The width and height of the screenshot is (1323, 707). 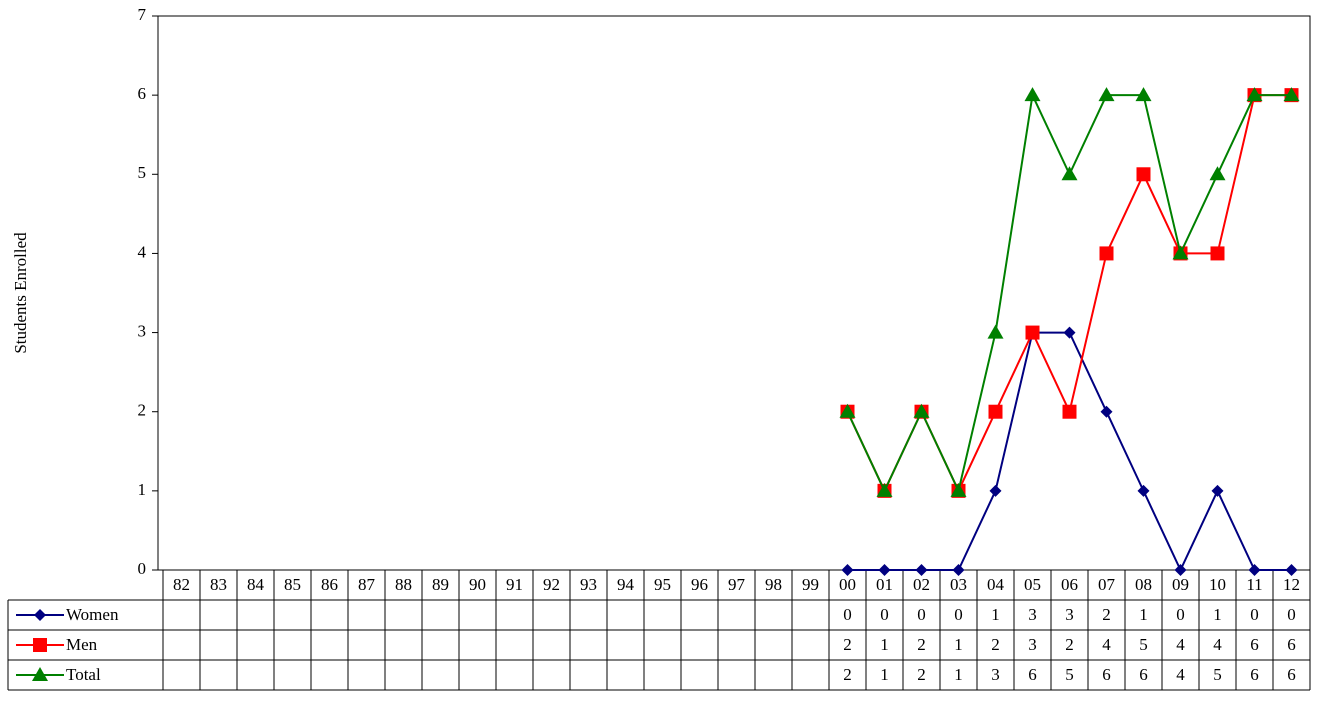 What do you see at coordinates (82, 644) in the screenshot?
I see `legend-label: Men` at bounding box center [82, 644].